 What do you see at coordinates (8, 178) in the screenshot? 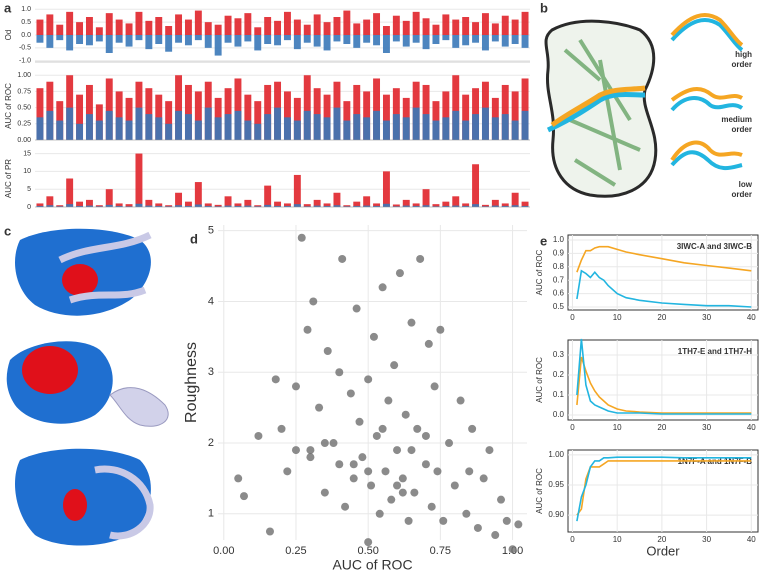
I see `y-axis-label: AUC of PR` at bounding box center [8, 178].